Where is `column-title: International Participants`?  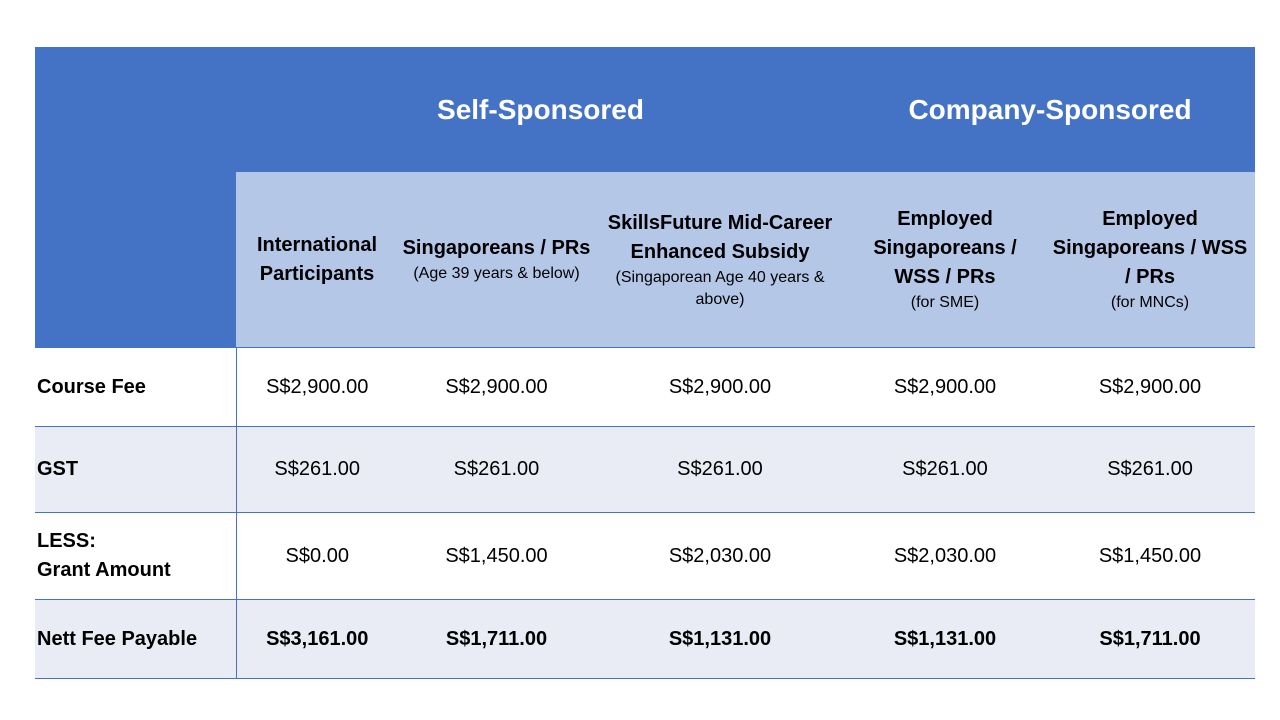 column-title: International Participants is located at coordinates (316, 259).